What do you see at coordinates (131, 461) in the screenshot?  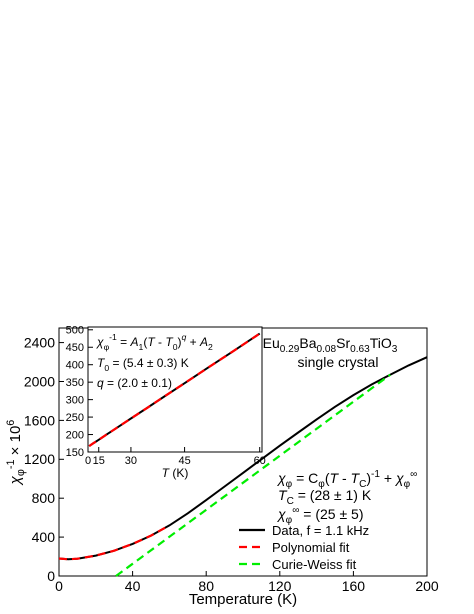 I see `x-tick-label: 30` at bounding box center [131, 461].